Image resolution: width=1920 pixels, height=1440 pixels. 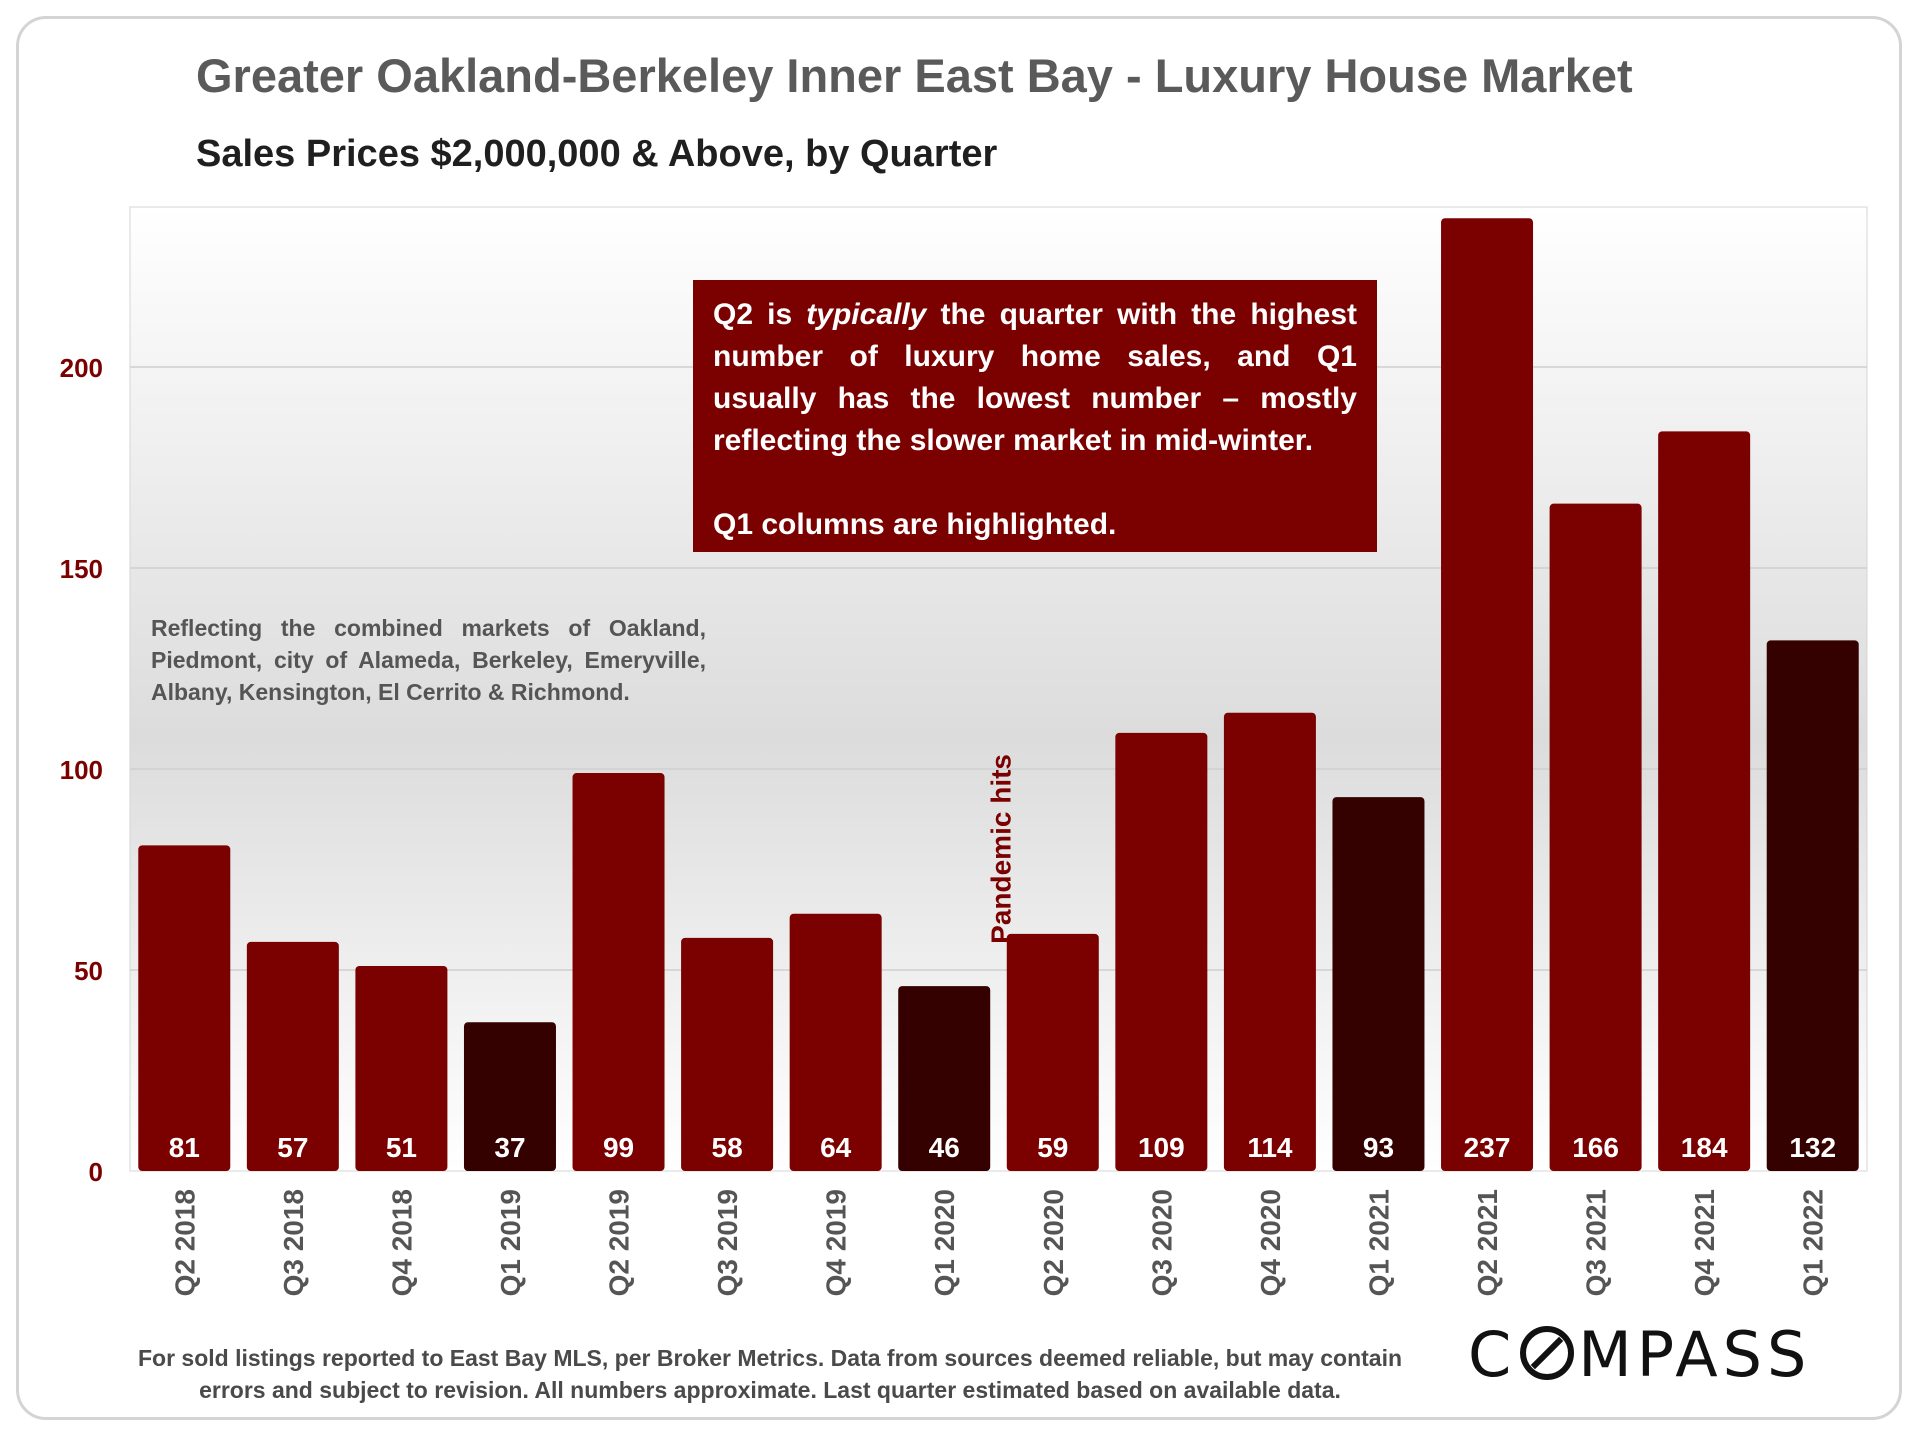 I want to click on bar-label-q3-2018: 57, so click(x=292, y=1147).